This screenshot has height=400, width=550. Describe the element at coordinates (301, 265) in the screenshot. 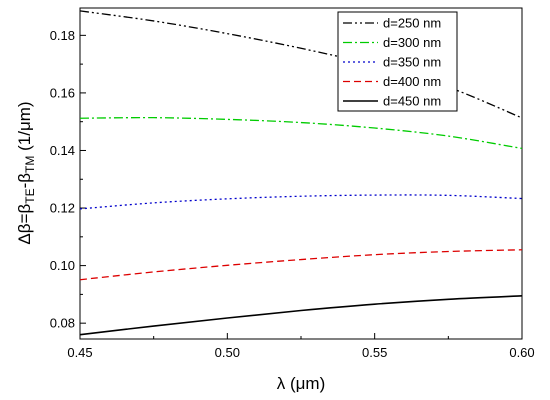

I see `series-line-d400` at that location.